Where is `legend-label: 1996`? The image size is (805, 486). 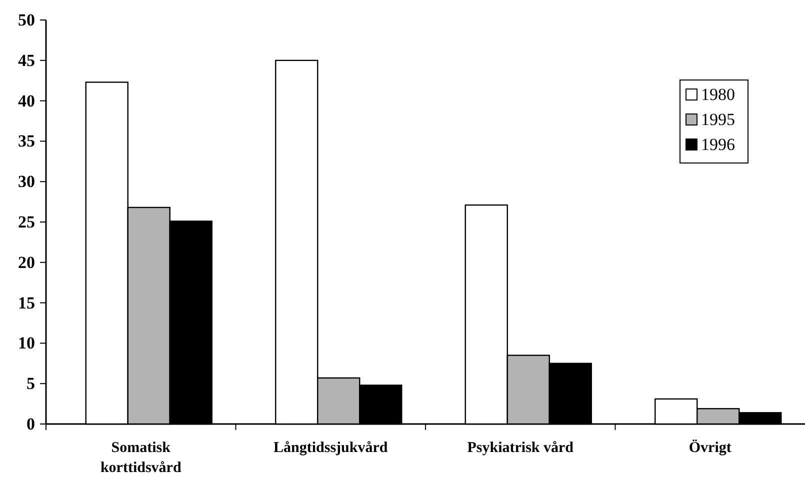 legend-label: 1996 is located at coordinates (718, 144).